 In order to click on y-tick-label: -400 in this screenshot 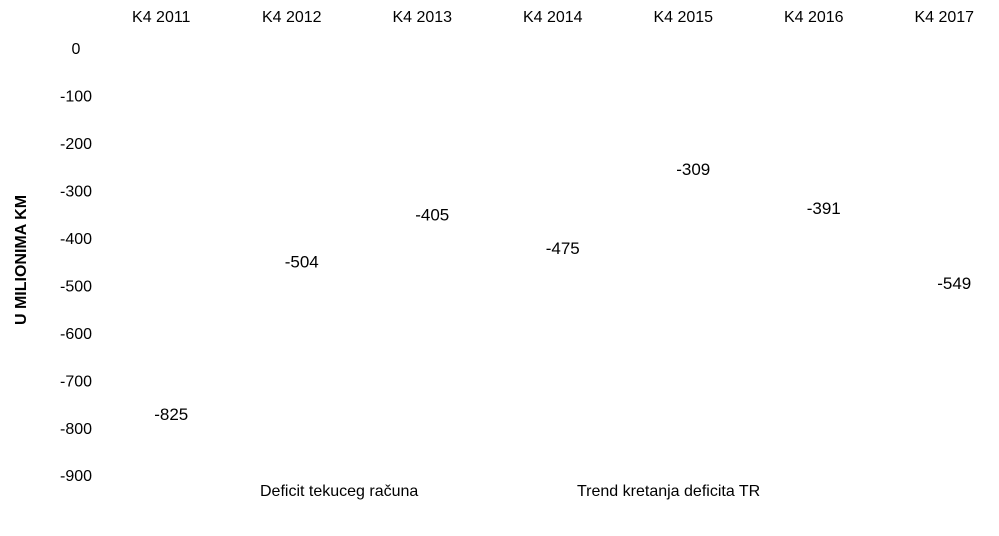, I will do `click(76, 239)`.